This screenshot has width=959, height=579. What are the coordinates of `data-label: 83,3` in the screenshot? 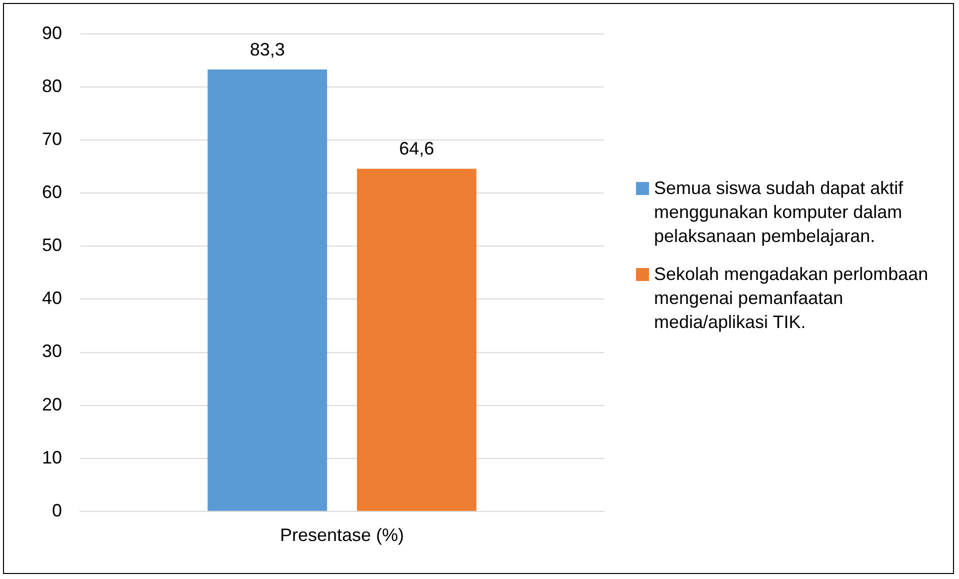 It's located at (267, 50).